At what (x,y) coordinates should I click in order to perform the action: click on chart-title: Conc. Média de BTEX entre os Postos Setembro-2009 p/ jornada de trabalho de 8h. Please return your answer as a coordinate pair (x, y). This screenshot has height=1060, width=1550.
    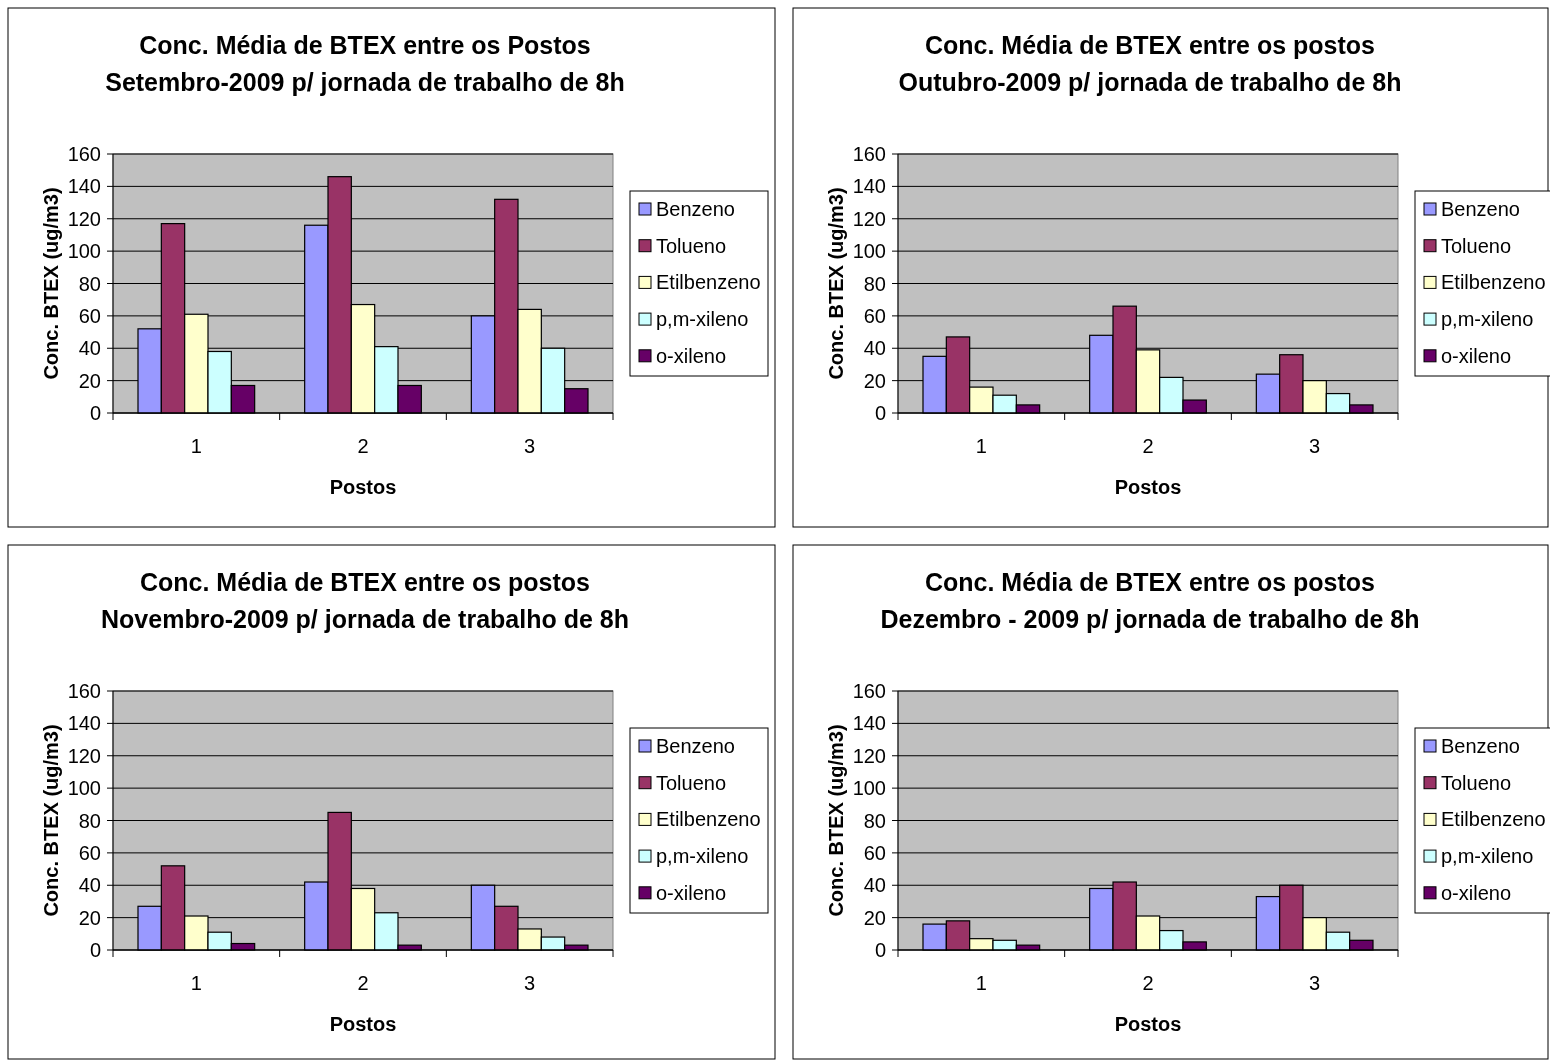
    Looking at the image, I should click on (365, 63).